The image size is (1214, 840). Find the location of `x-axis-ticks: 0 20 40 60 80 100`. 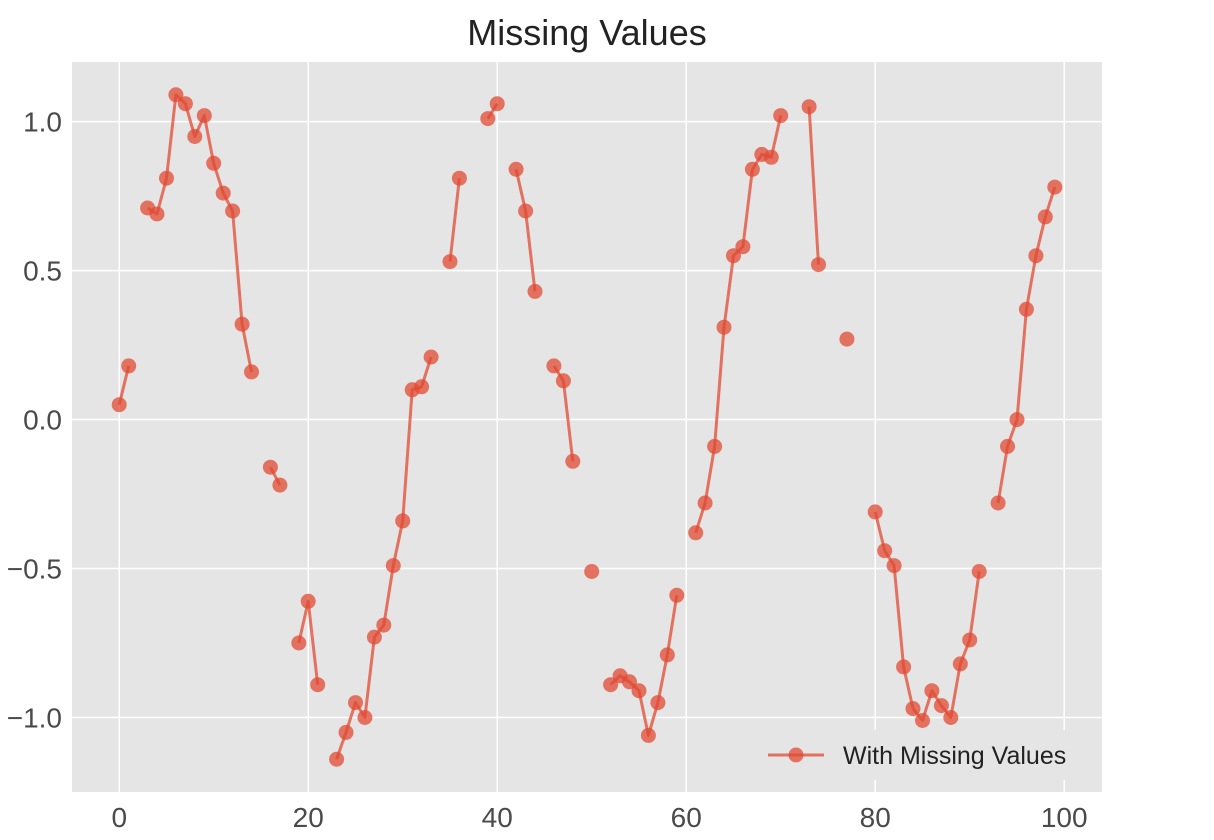

x-axis-ticks: 0 20 40 60 80 100 is located at coordinates (599, 817).